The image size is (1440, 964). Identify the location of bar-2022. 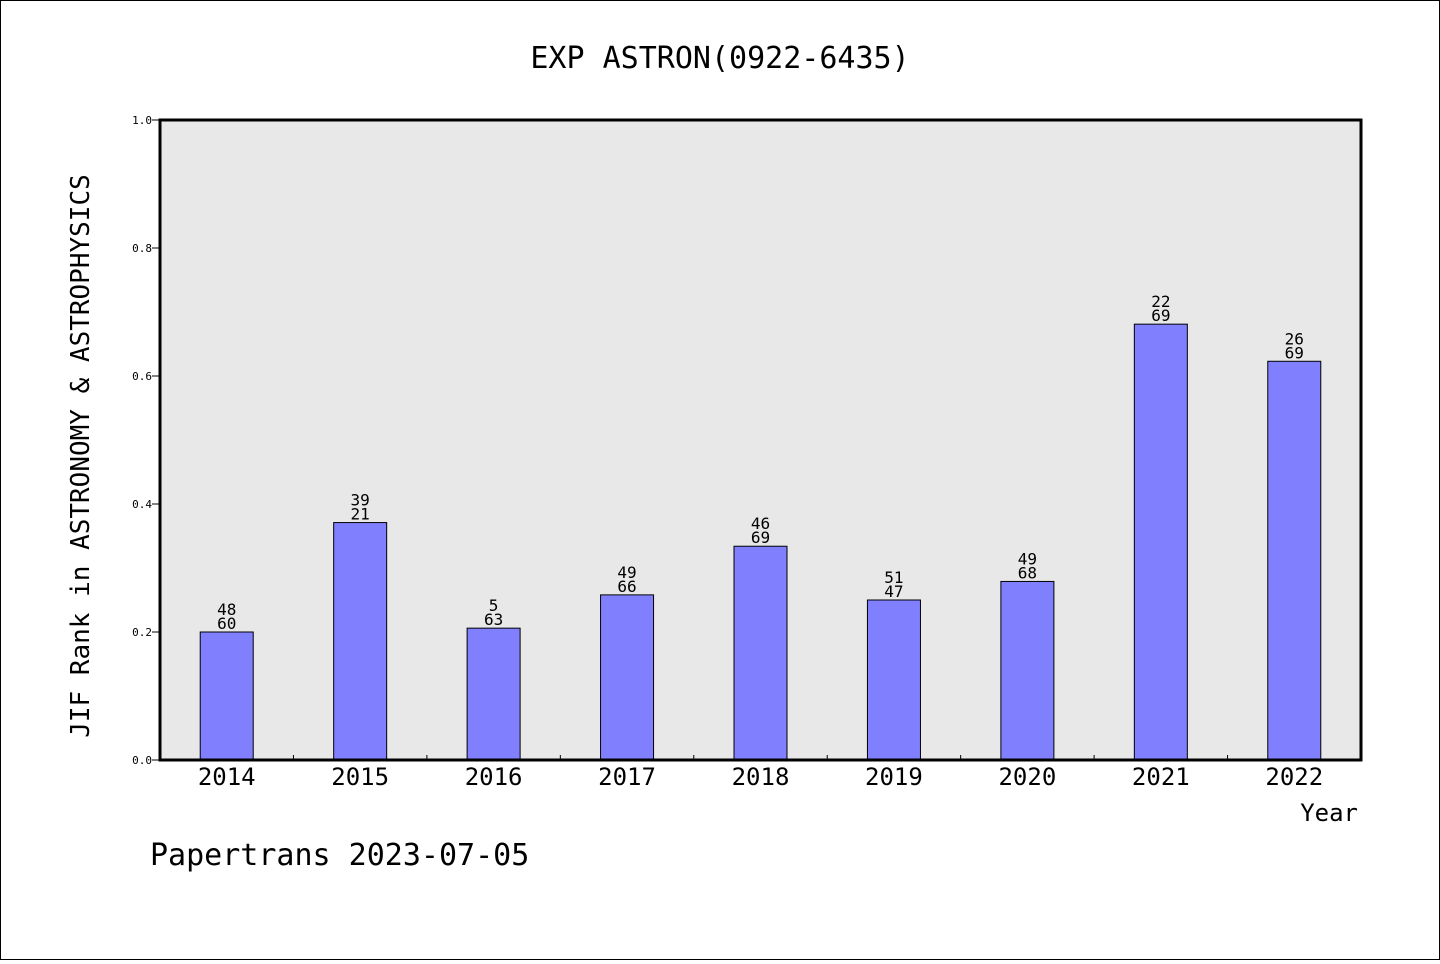
(1294, 560).